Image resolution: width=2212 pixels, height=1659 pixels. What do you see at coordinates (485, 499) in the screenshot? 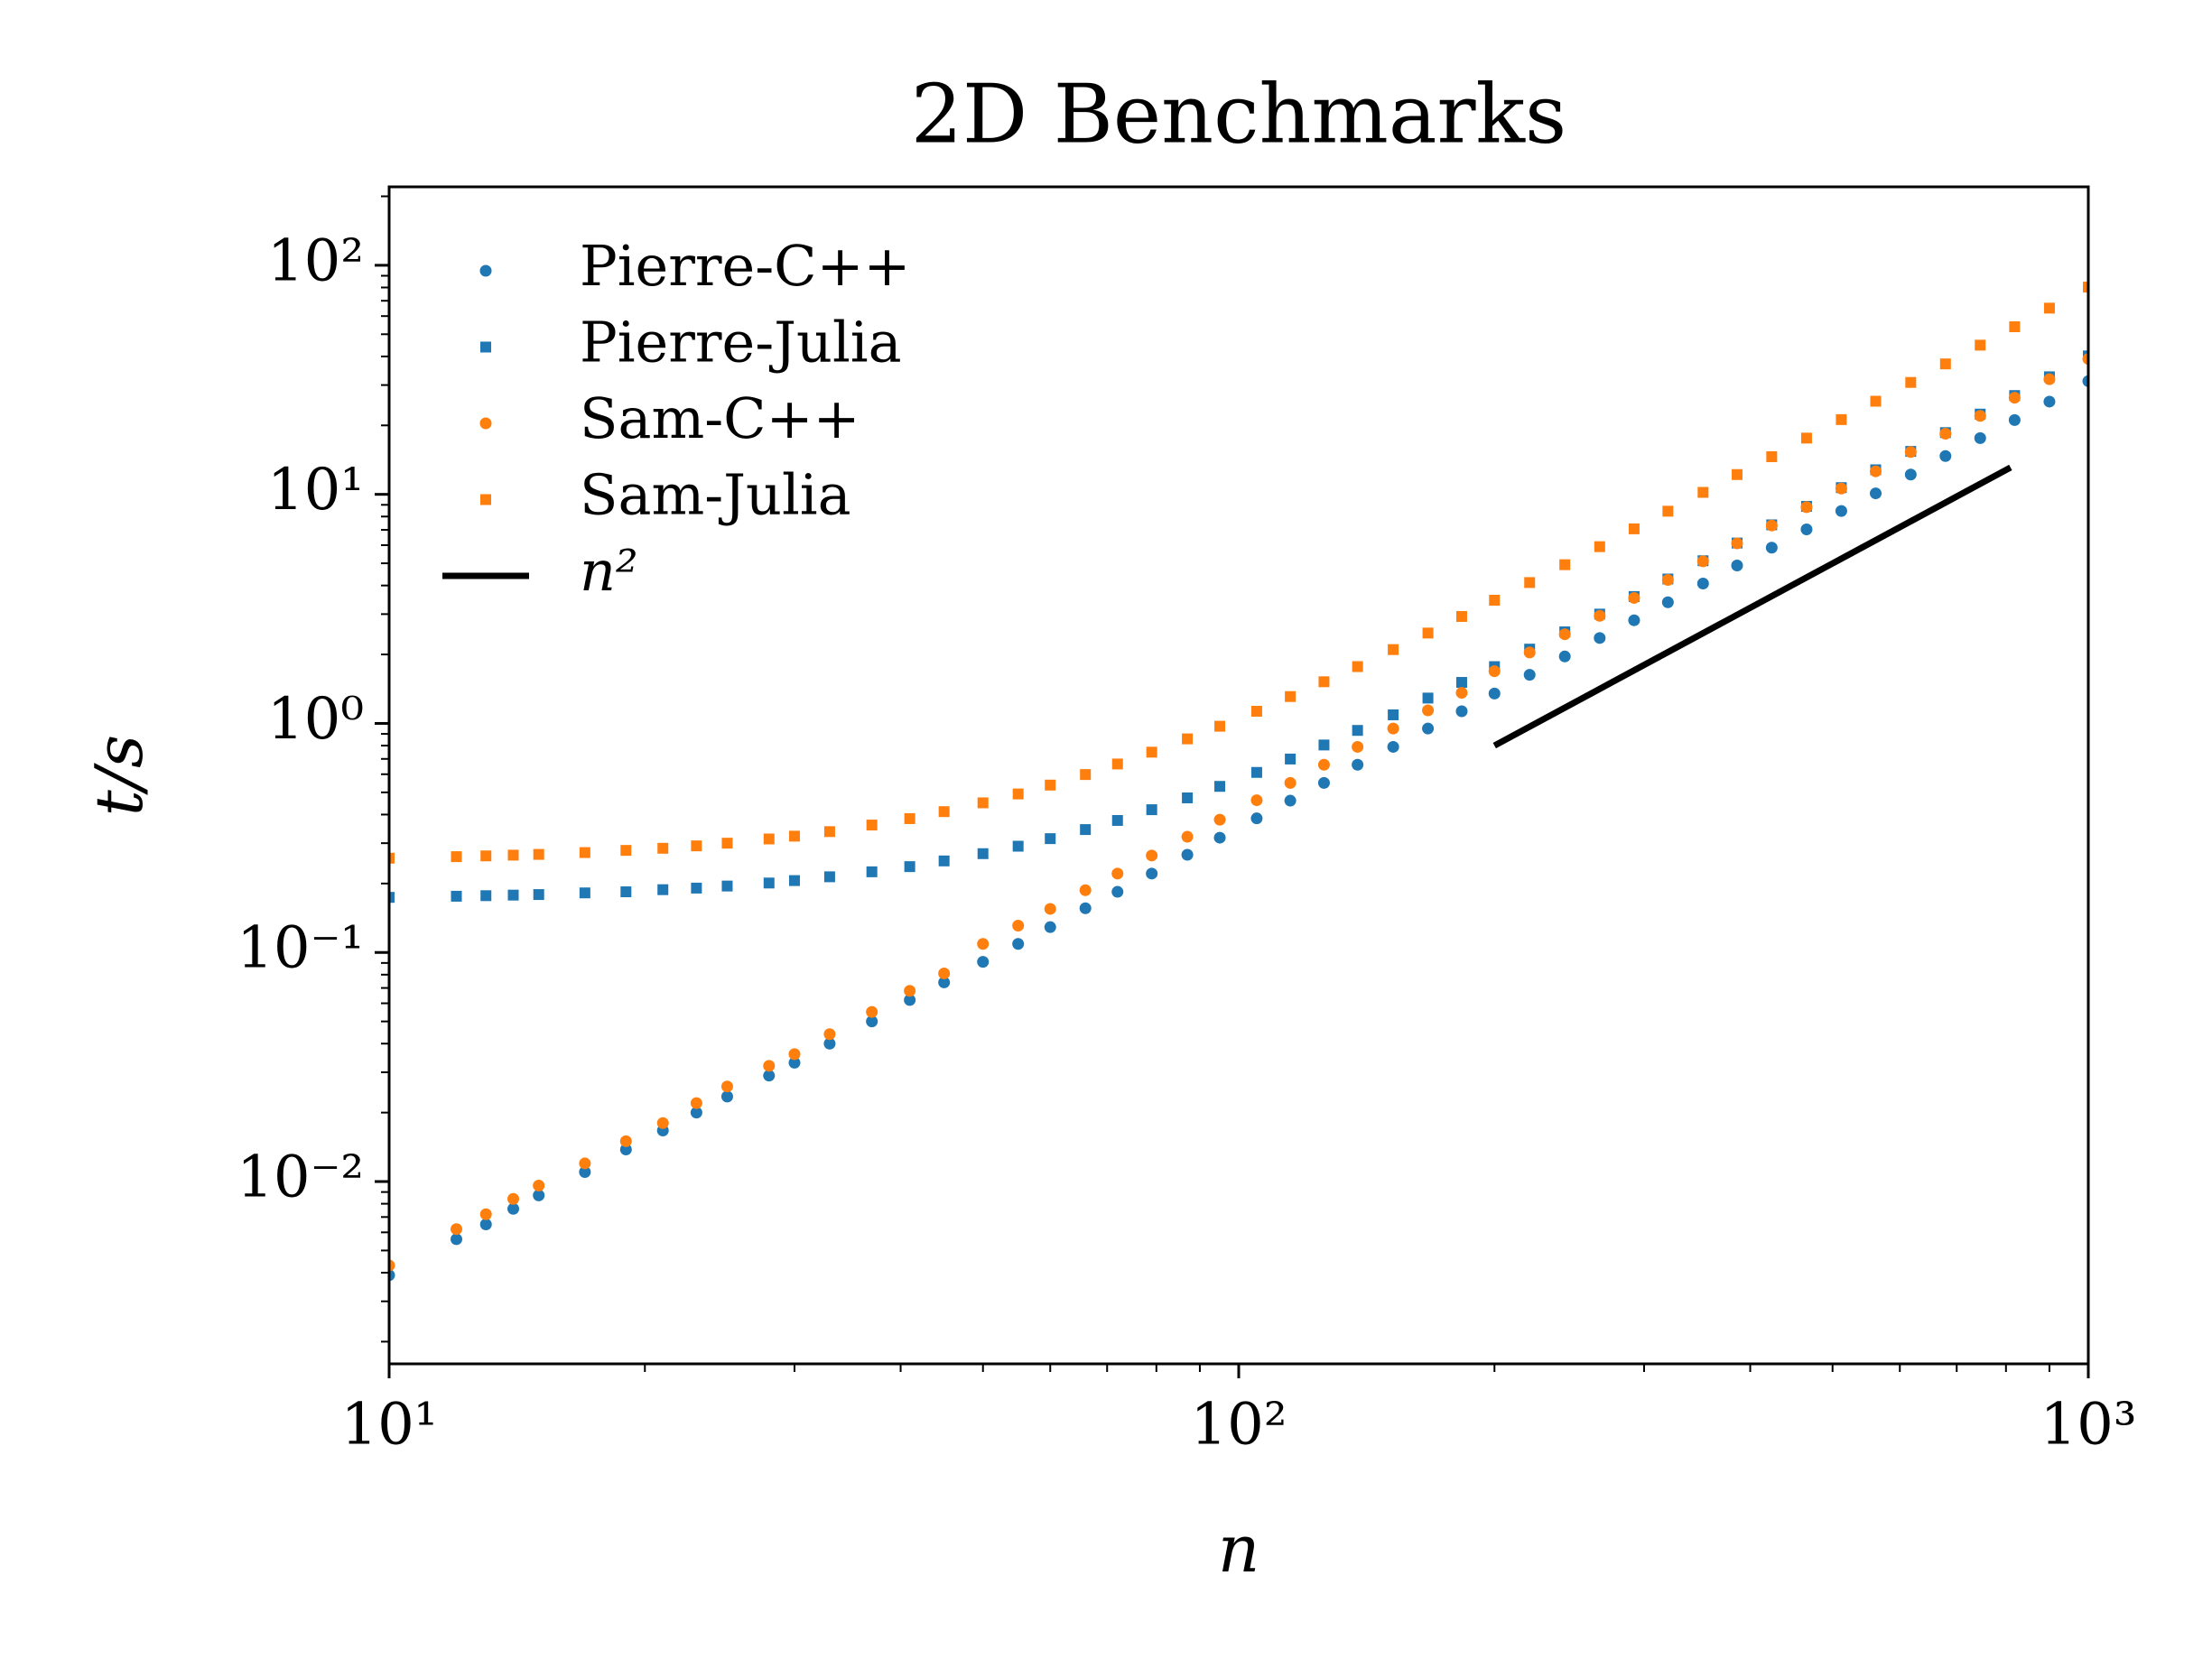
I see `legend-marker` at bounding box center [485, 499].